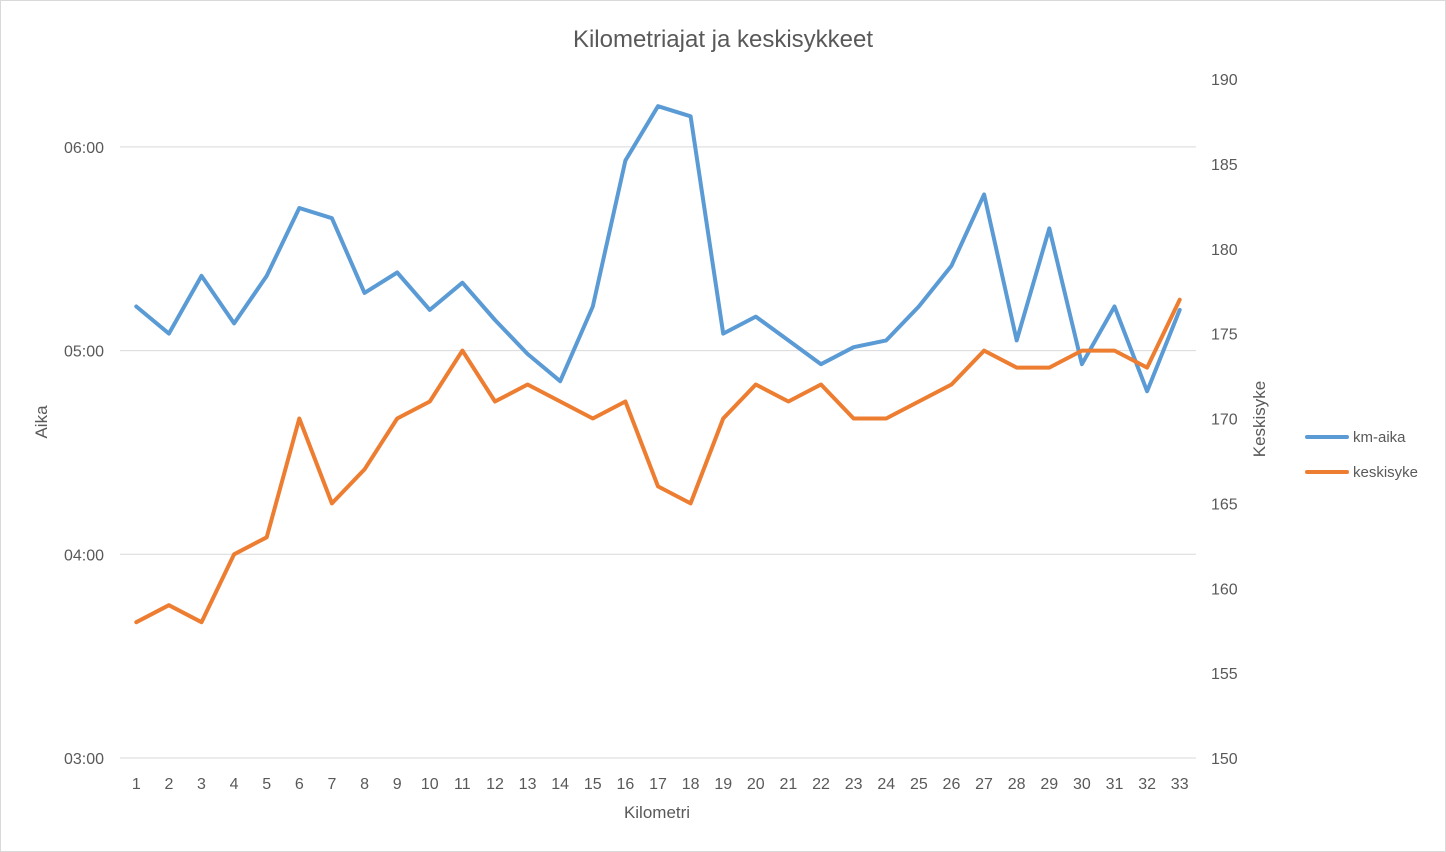  What do you see at coordinates (41, 422) in the screenshot?
I see `left-axis-title: Aika` at bounding box center [41, 422].